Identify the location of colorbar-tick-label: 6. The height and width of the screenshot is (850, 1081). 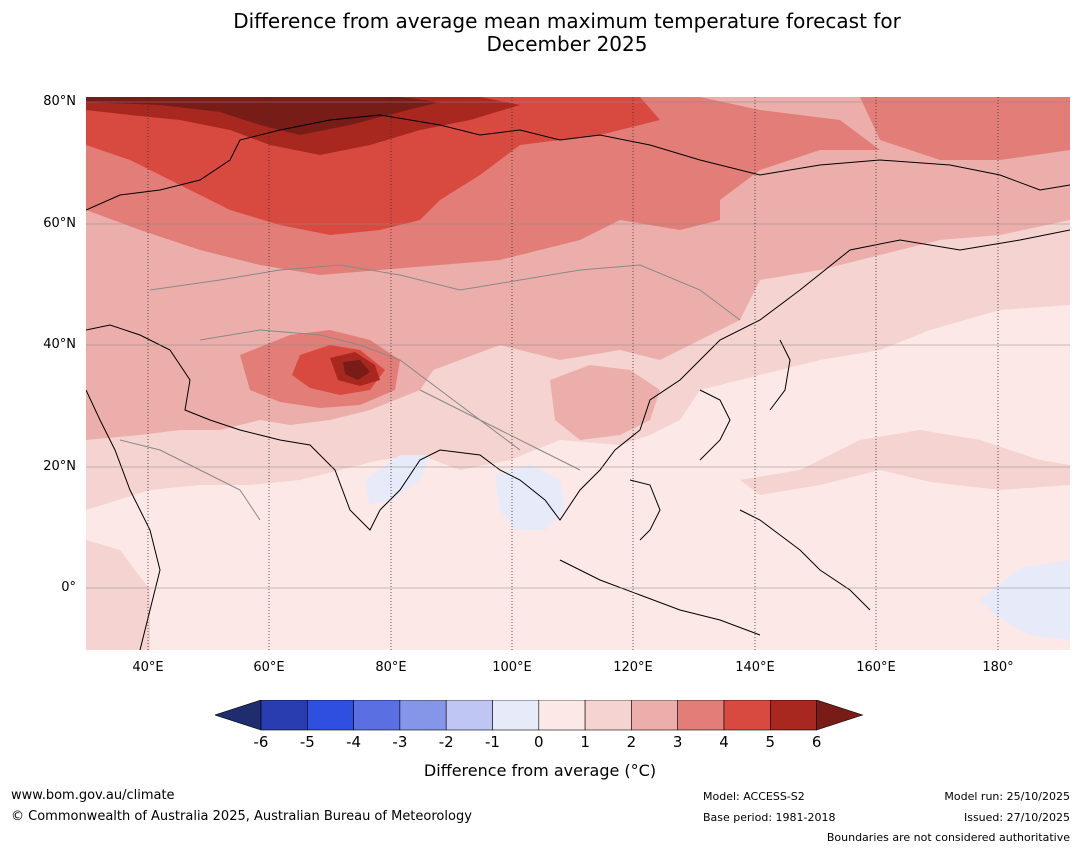
(816, 742).